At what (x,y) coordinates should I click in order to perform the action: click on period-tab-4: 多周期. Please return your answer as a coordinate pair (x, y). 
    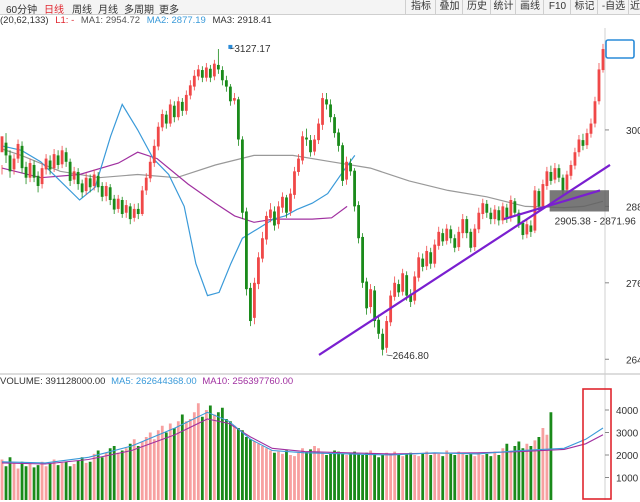
    Looking at the image, I should click on (139, 10).